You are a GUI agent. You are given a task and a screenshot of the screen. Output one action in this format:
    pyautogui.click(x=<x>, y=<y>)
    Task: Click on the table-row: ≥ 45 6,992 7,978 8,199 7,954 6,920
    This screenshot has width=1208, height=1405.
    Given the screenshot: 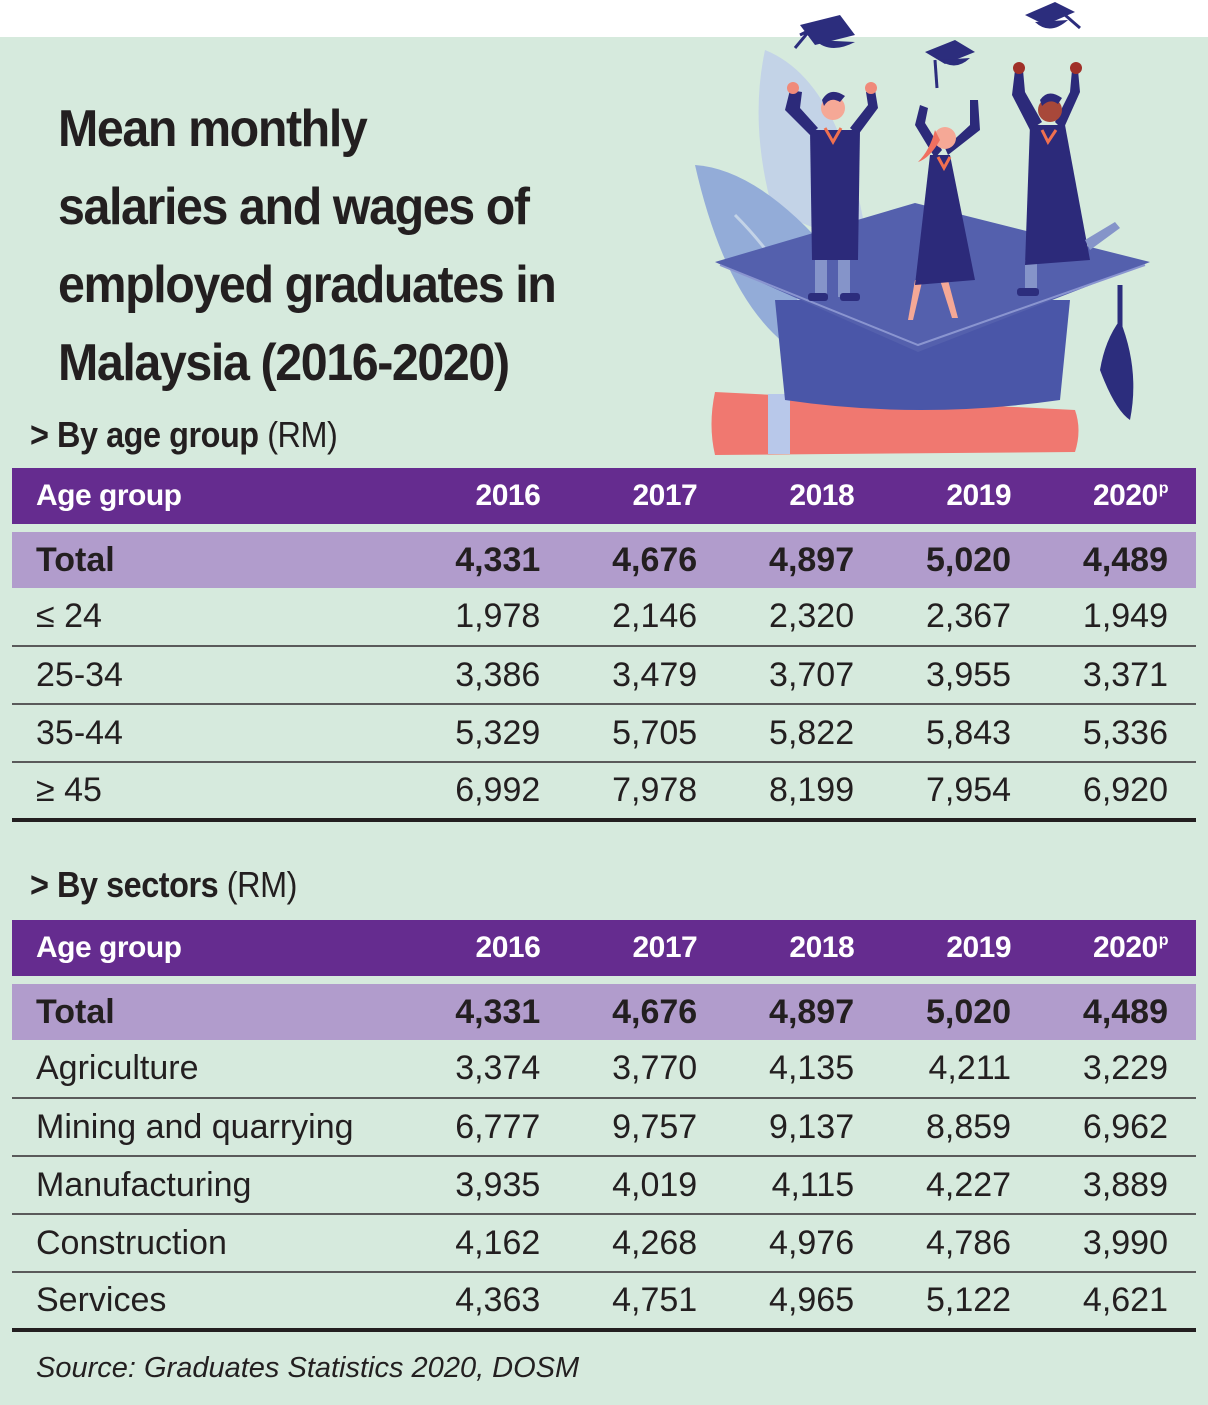 What is the action you would take?
    pyautogui.click(x=604, y=792)
    